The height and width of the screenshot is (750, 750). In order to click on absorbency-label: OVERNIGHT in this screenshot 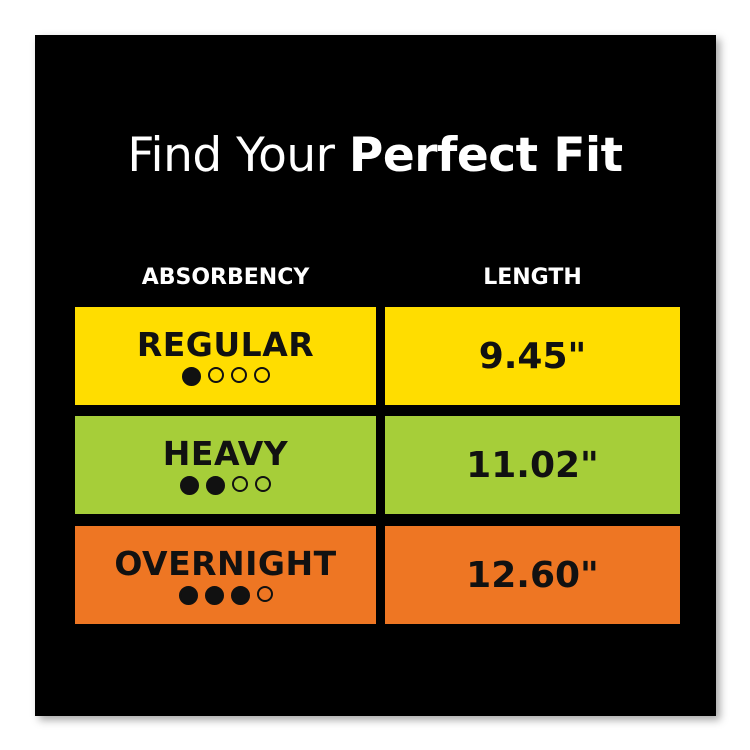, I will do `click(225, 563)`.